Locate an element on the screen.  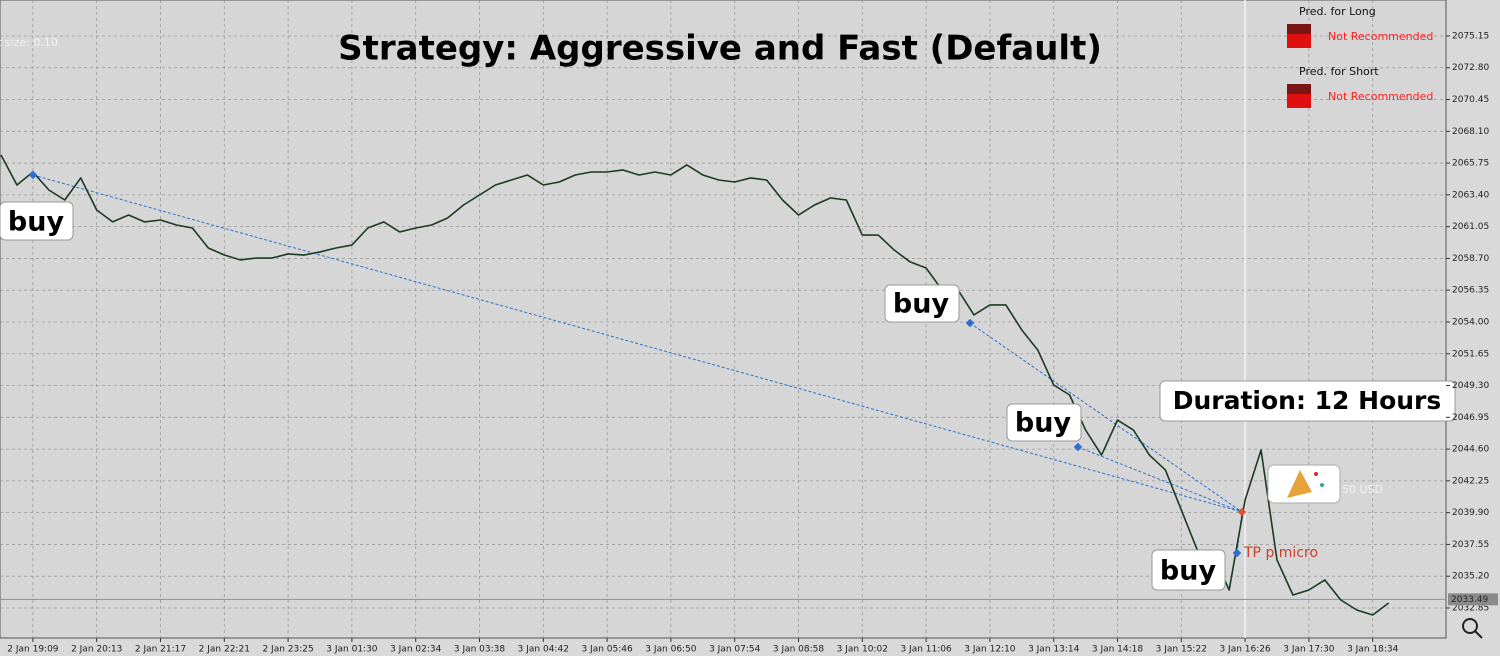
y-tick-label: 2068.10 is located at coordinates (1470, 132).